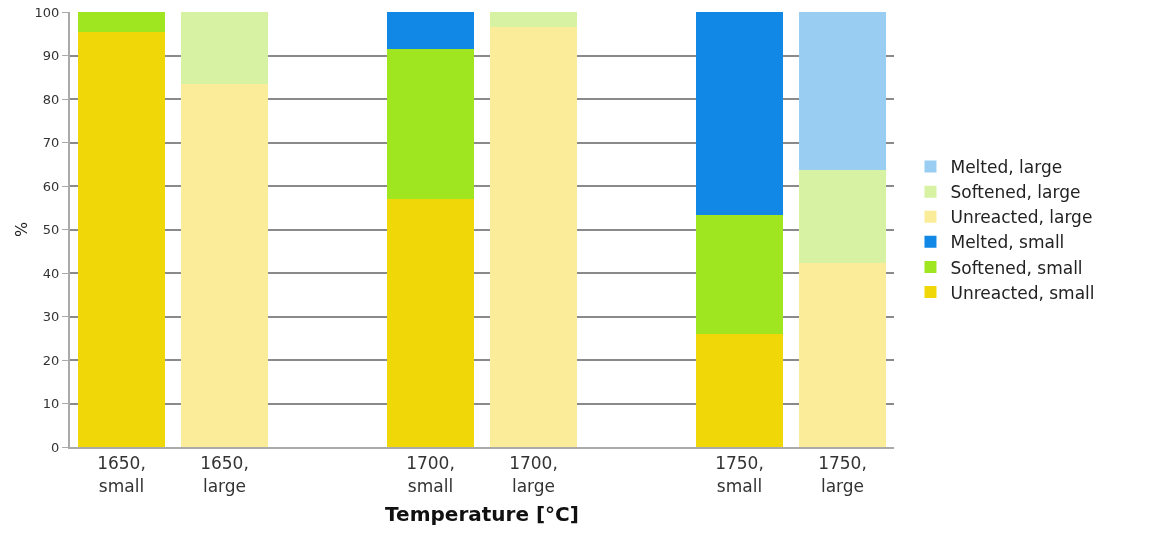 The image size is (1154, 557). I want to click on legend-label: Softened, large, so click(1015, 192).